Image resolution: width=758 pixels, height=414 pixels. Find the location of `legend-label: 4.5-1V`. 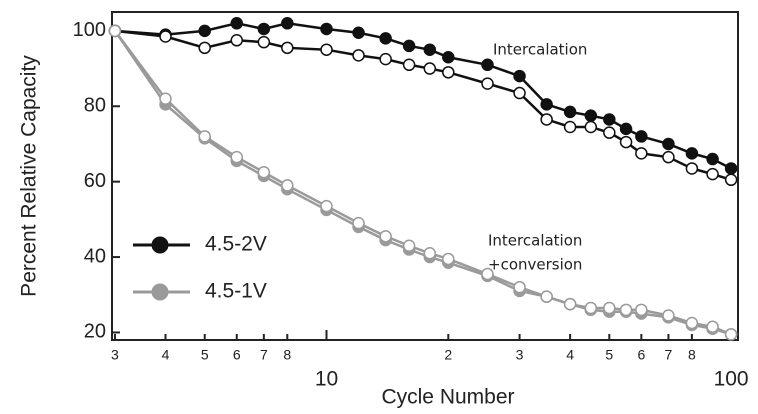

legend-label: 4.5-1V is located at coordinates (236, 291).